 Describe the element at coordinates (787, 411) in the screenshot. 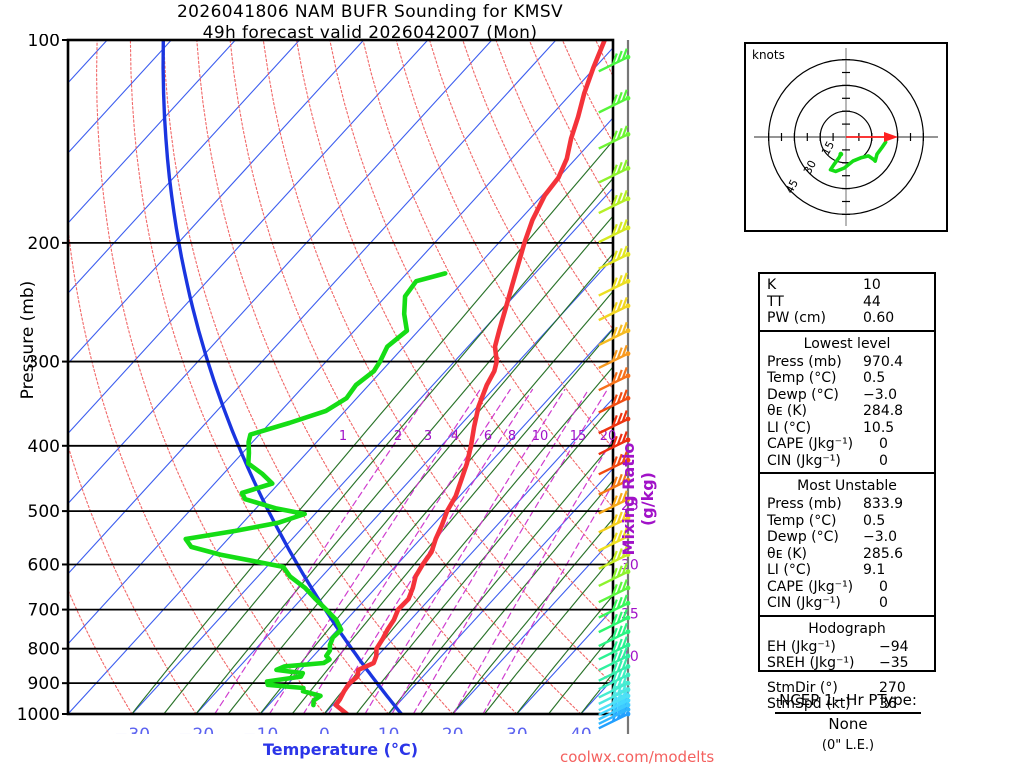

I see `stat-key: θᴇ (K)` at that location.